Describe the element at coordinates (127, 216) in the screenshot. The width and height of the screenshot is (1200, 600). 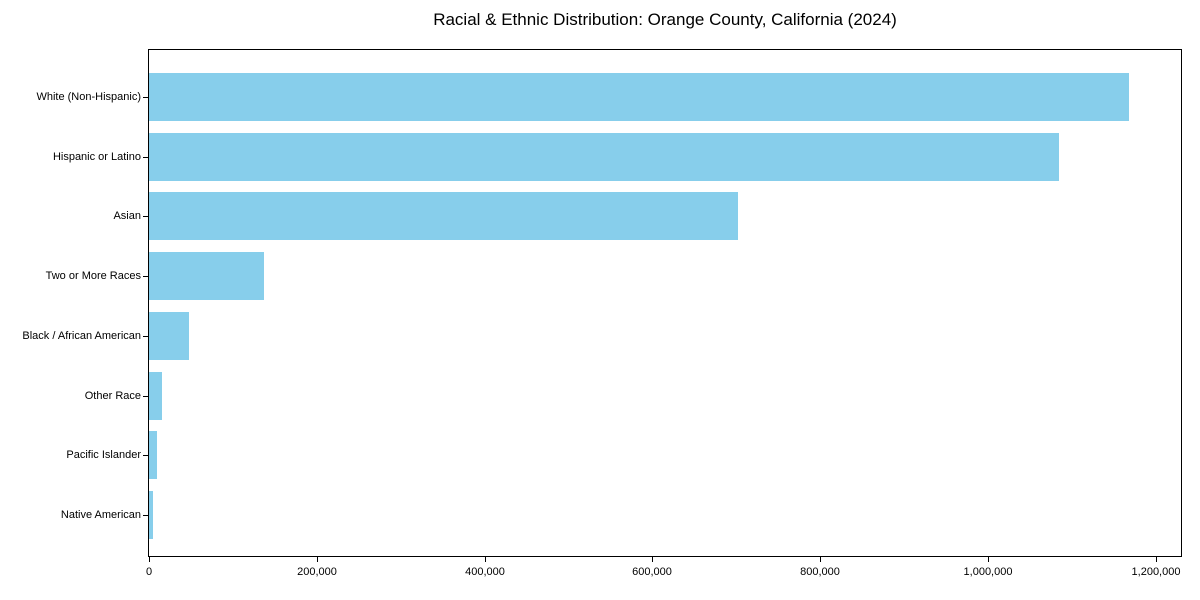
I see `y-tick-label: Asian` at that location.